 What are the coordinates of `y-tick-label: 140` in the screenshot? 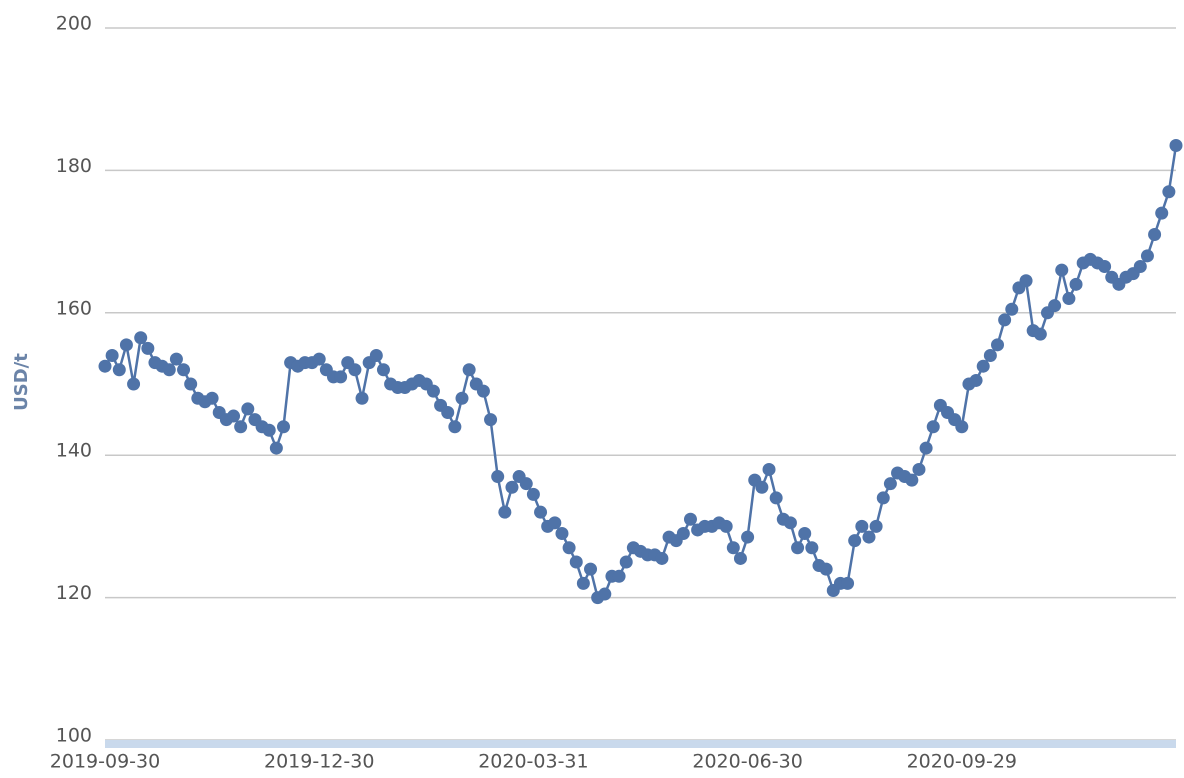 It's located at (74, 451).